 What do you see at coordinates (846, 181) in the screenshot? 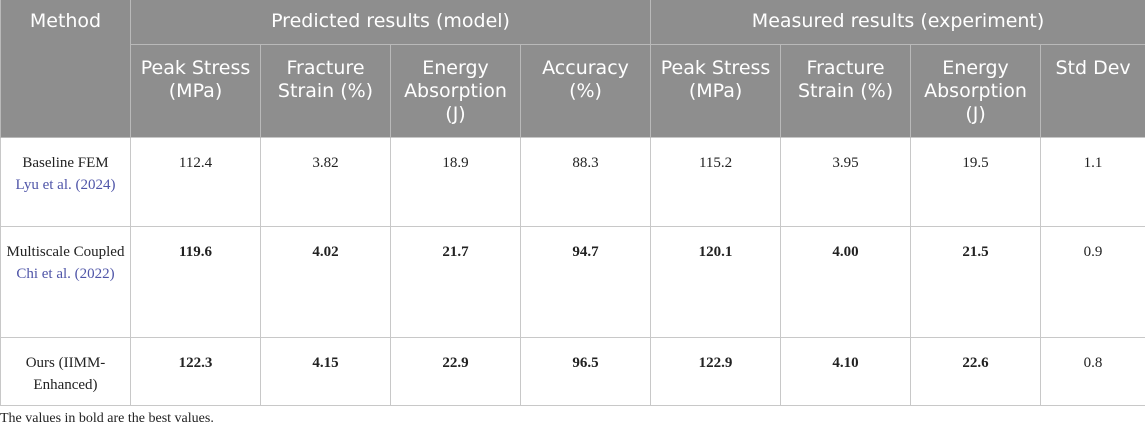
I see `value-cell: 3.95` at bounding box center [846, 181].